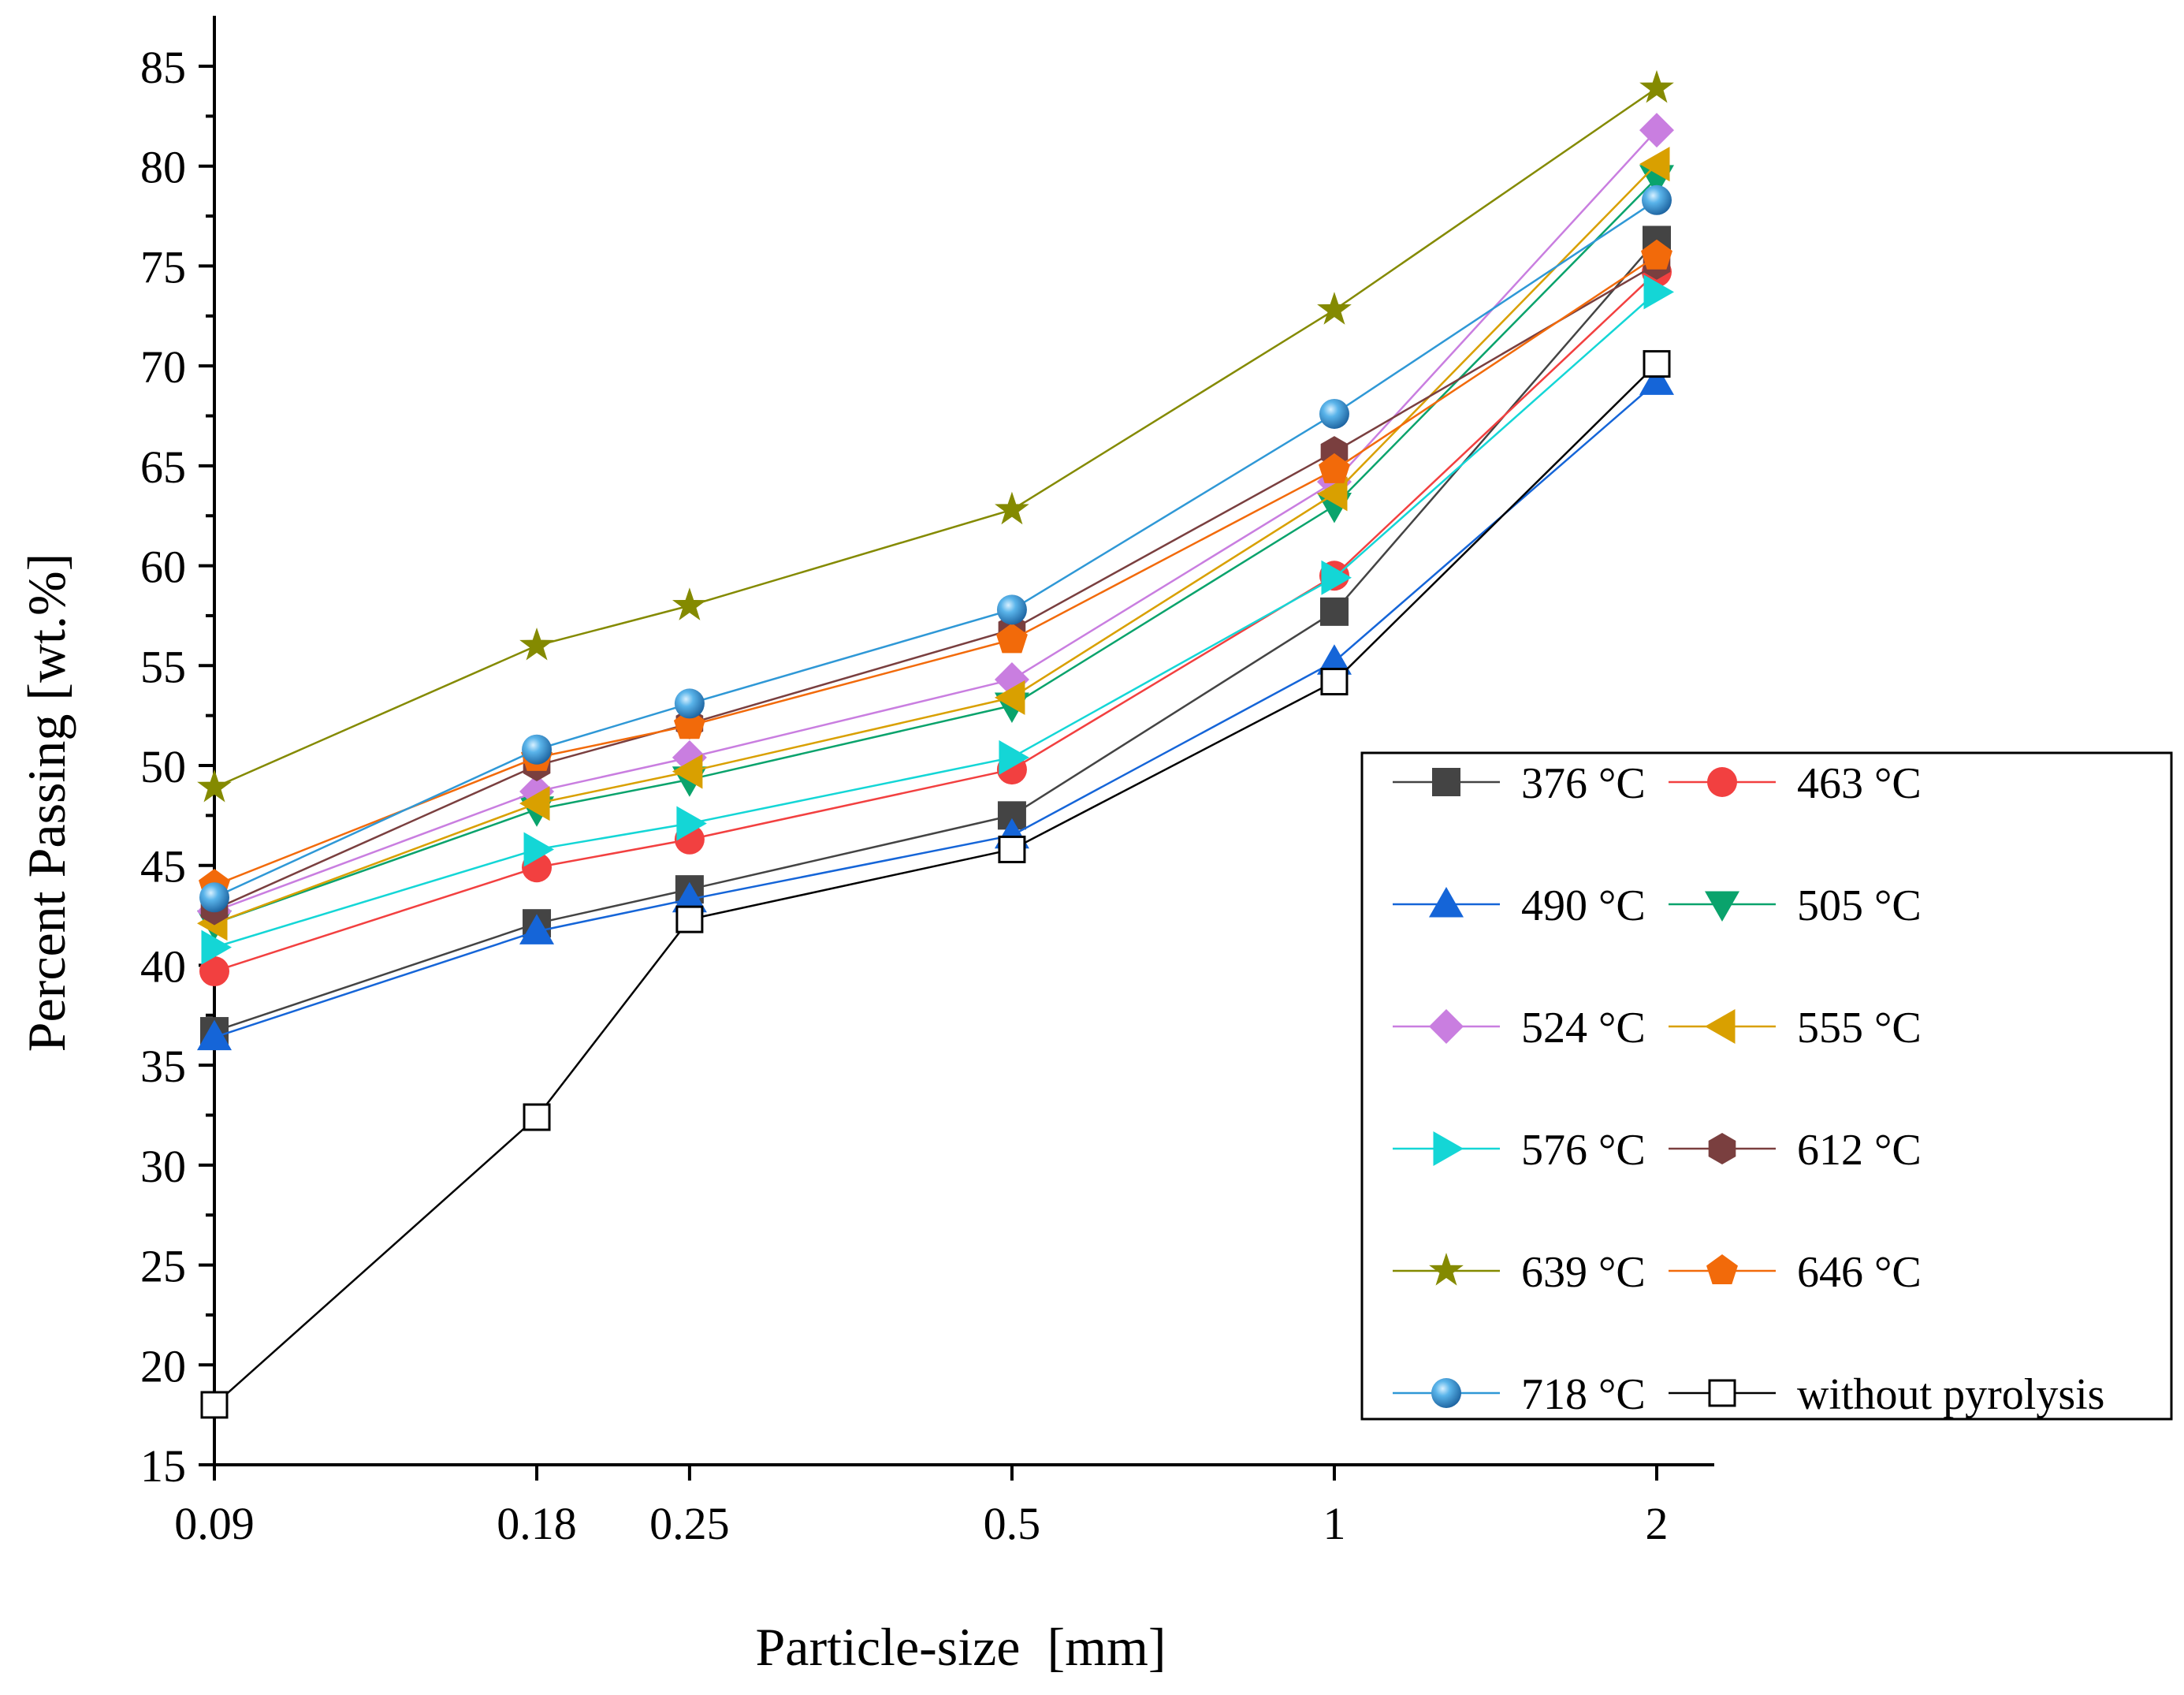  What do you see at coordinates (1795, 905) in the screenshot?
I see `legend-entry: 505 °C` at bounding box center [1795, 905].